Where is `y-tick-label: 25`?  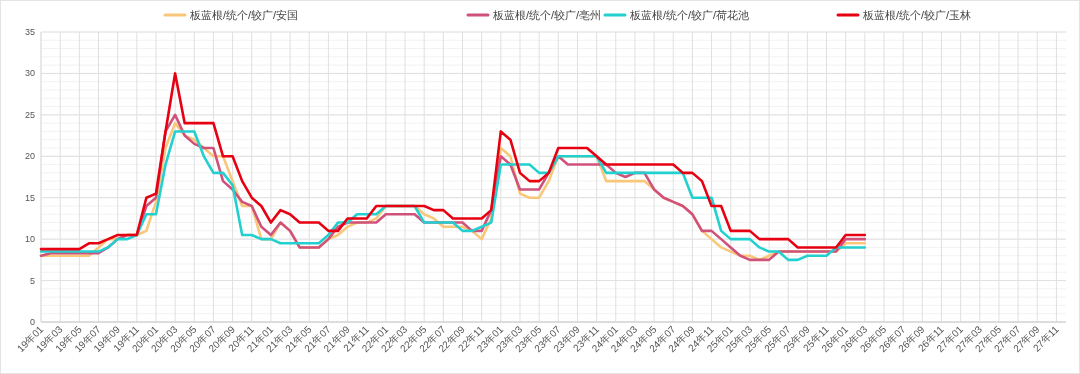
y-tick-label: 25 is located at coordinates (29, 114).